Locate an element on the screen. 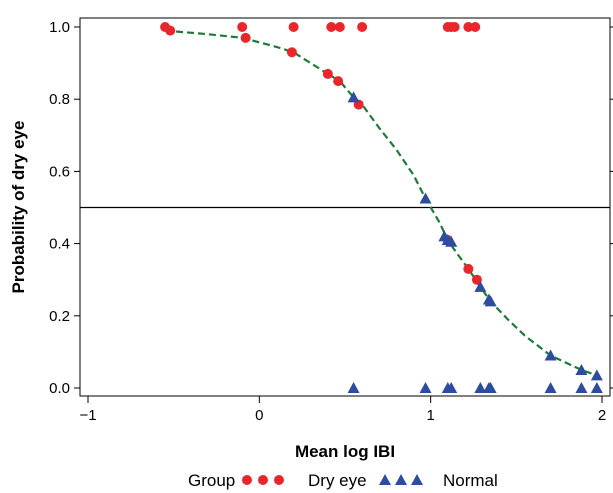 This screenshot has height=493, width=613. x-axis: −1 0 1 2 is located at coordinates (342, 410).